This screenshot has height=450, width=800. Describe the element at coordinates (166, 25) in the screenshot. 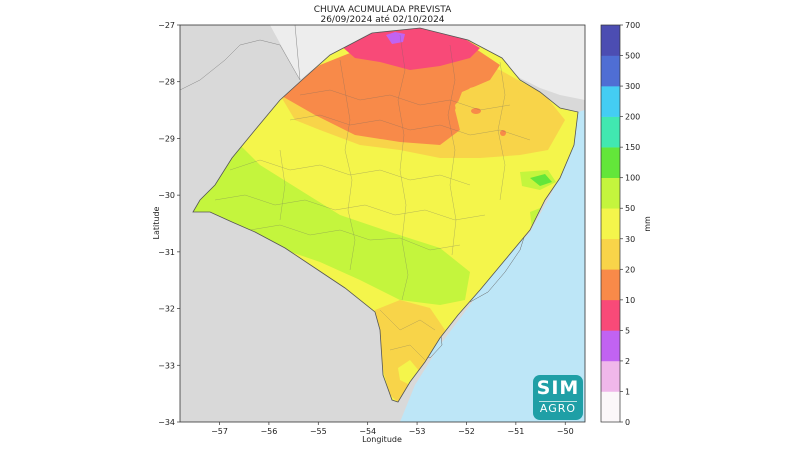

I see `y-tick-label: −27` at that location.